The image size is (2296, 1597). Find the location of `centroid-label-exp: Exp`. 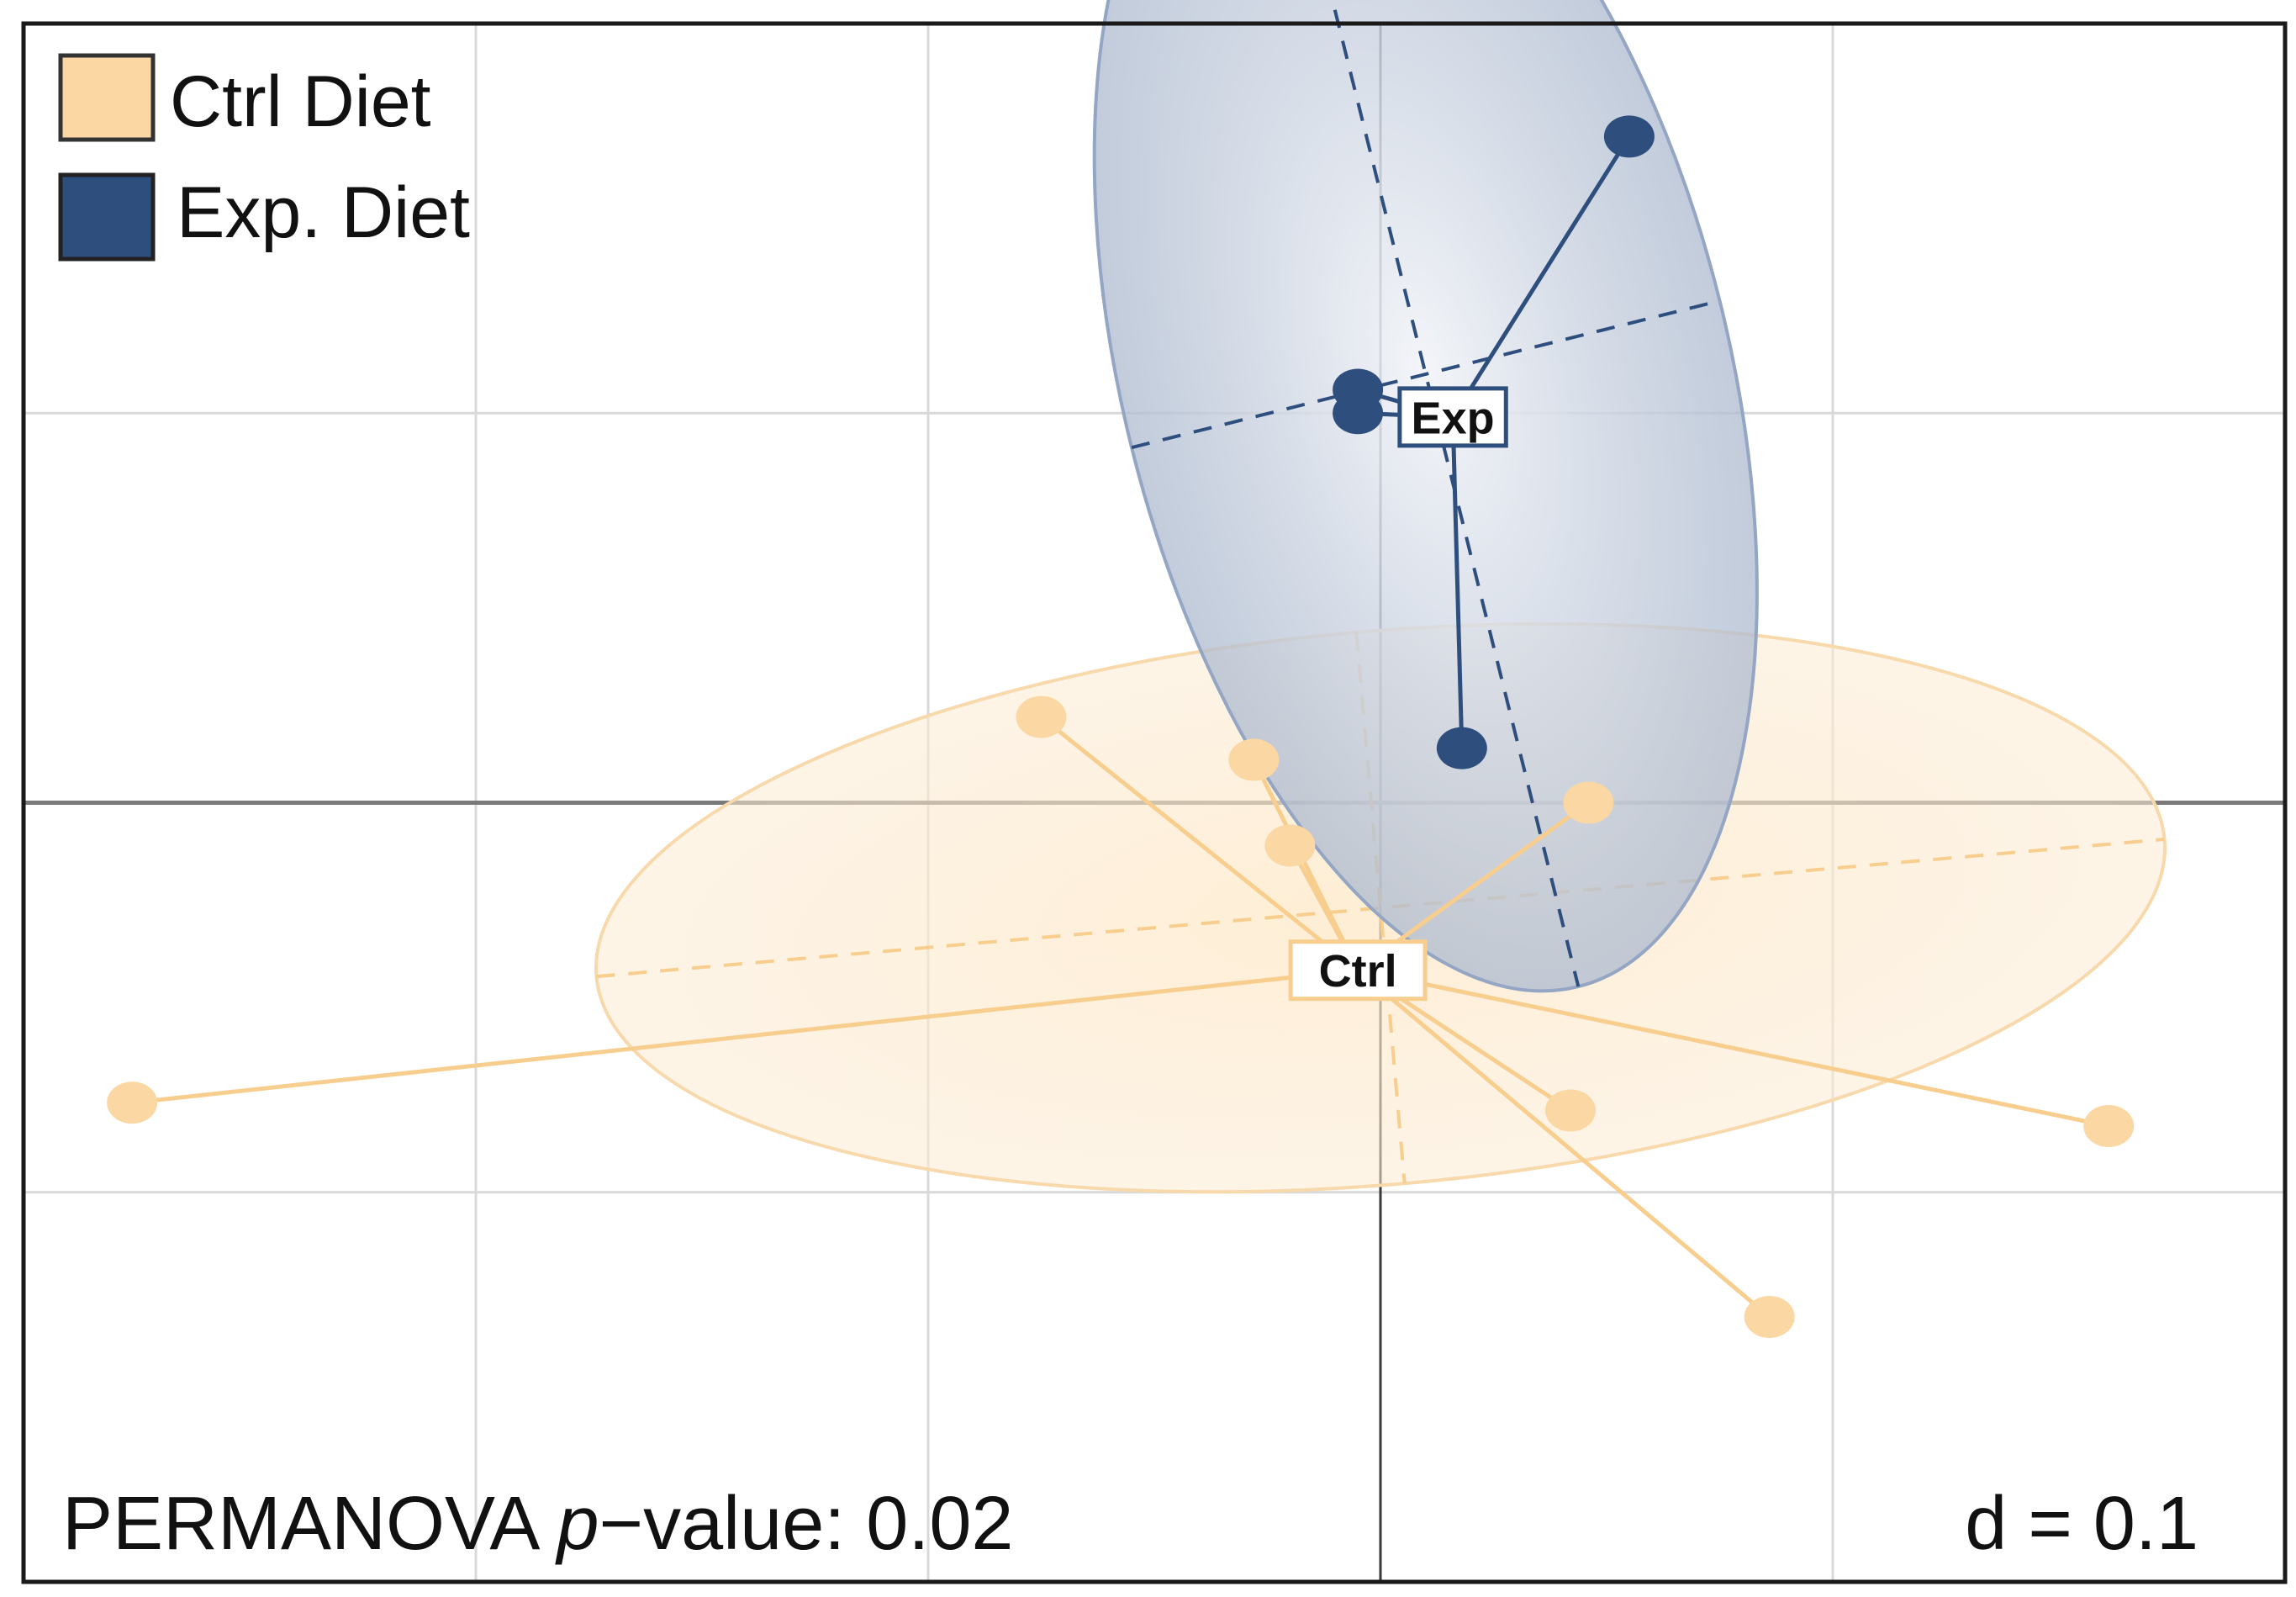

centroid-label-exp: Exp is located at coordinates (1453, 417).